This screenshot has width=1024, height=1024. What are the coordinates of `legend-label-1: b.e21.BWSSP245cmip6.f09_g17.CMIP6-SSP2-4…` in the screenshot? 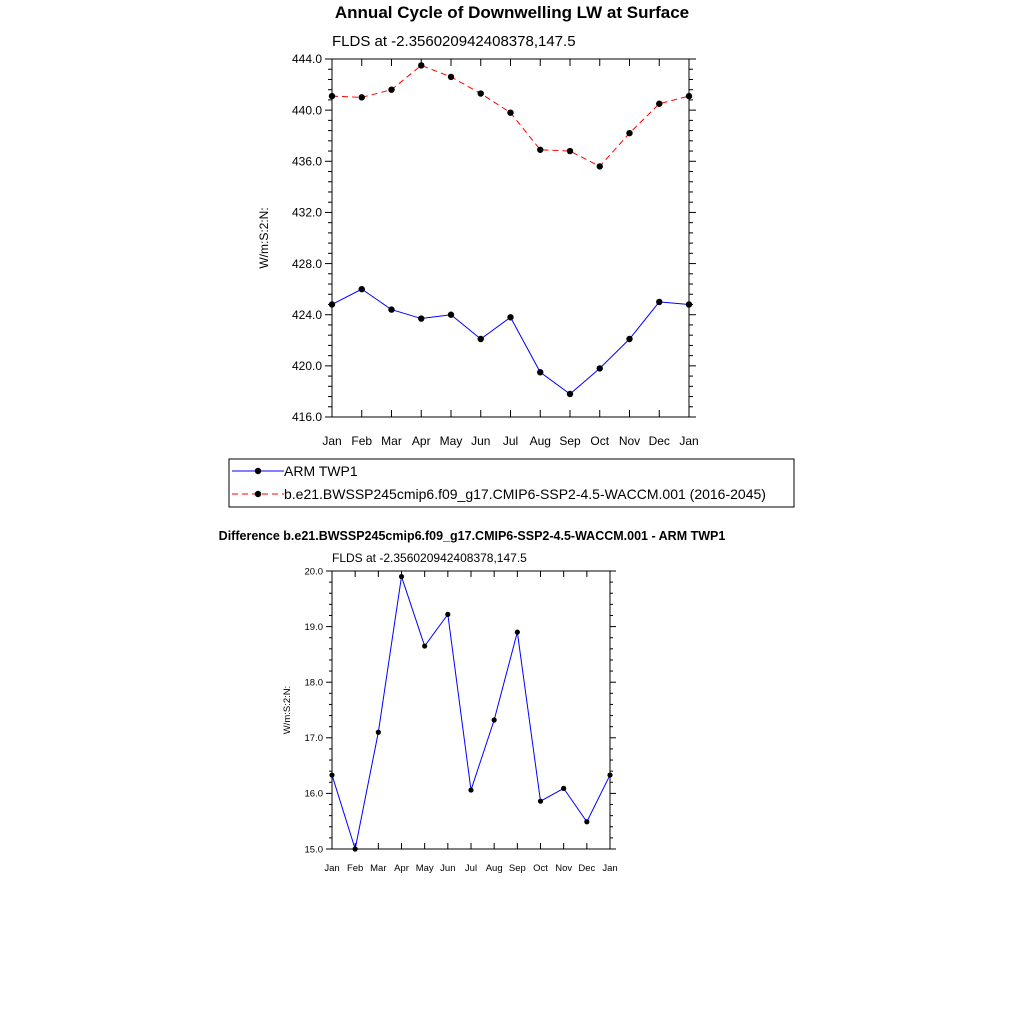 It's located at (525, 494).